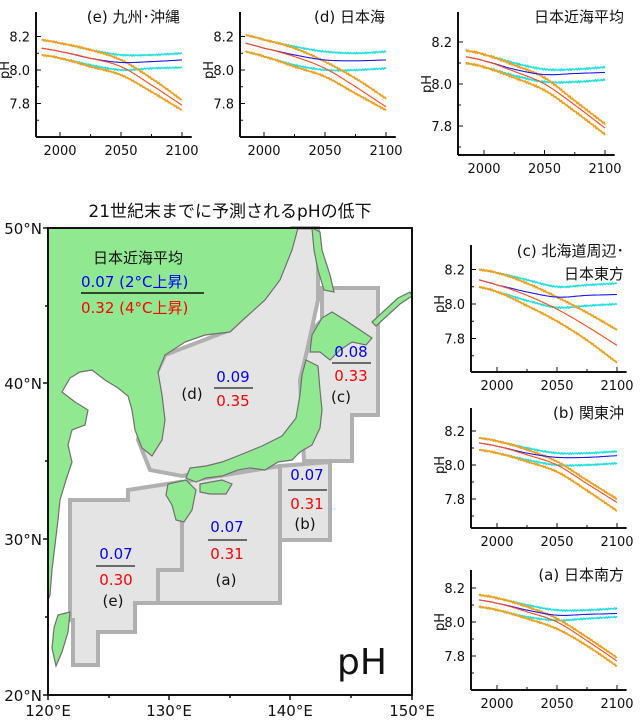  What do you see at coordinates (48, 711) in the screenshot?
I see `lon-label: 120°E` at bounding box center [48, 711].